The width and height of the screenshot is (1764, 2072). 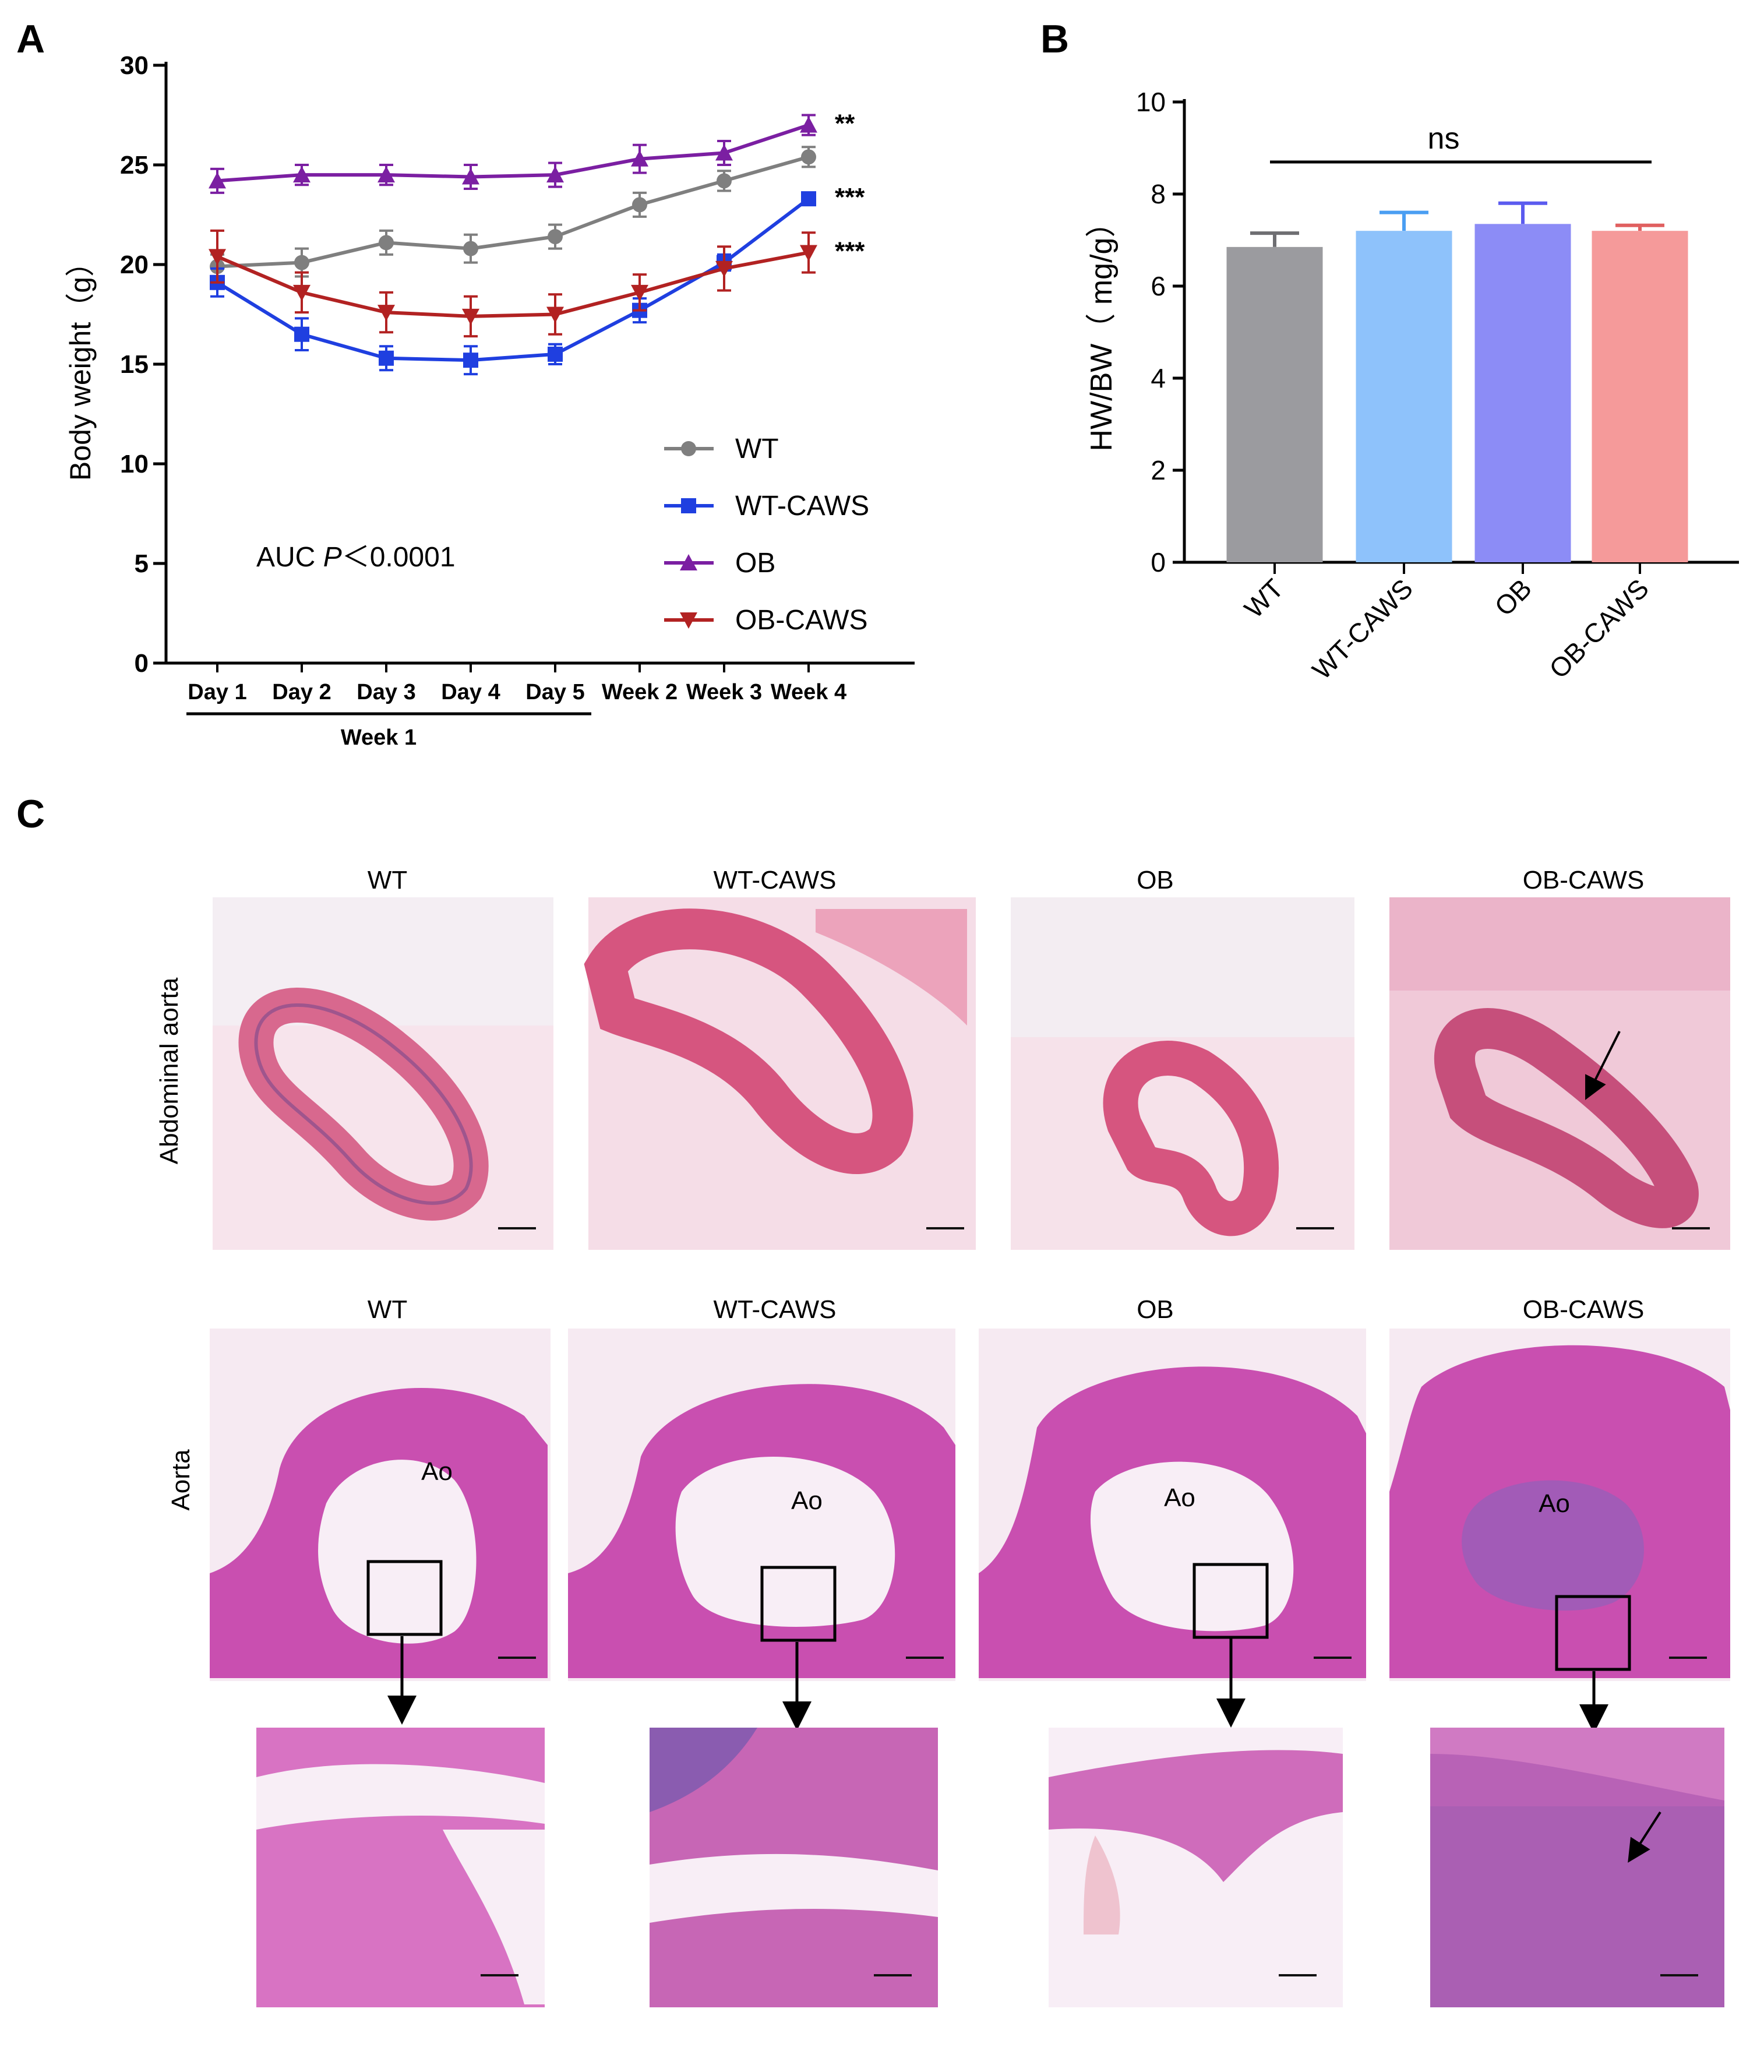 What do you see at coordinates (1559, 1073) in the screenshot?
I see `abdominal-aorta-image-ob-caws` at bounding box center [1559, 1073].